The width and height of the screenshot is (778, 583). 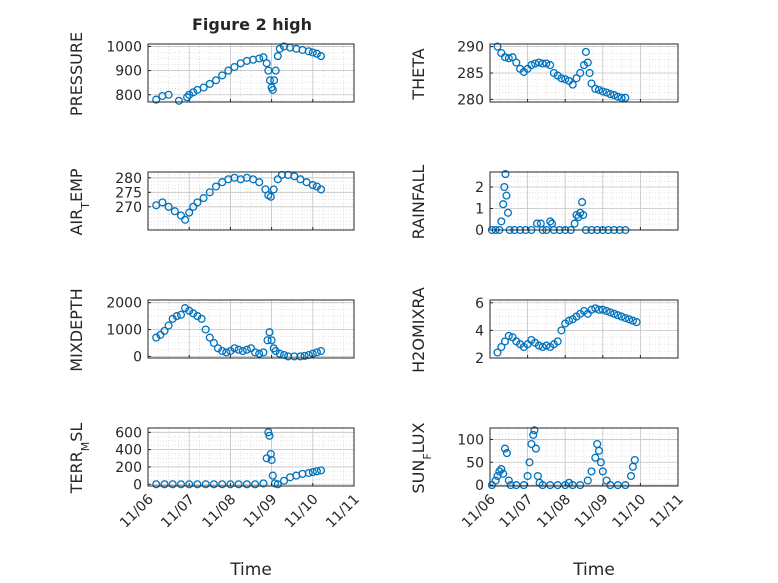 What do you see at coordinates (137, 485) in the screenshot?
I see `y-tick-label: 0` at bounding box center [137, 485].